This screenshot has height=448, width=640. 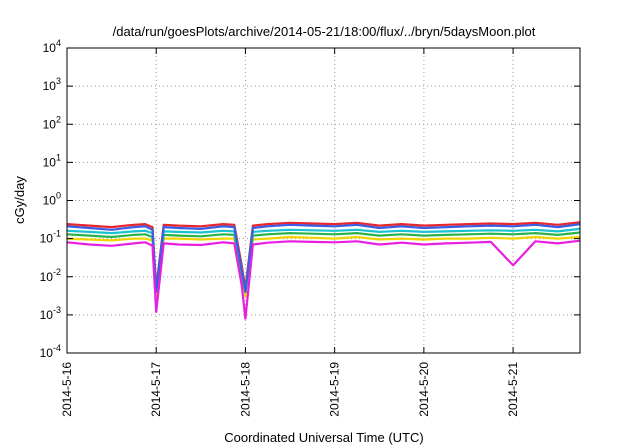 What do you see at coordinates (19, 200) in the screenshot?
I see `y-axis-label: cGy/day` at bounding box center [19, 200].